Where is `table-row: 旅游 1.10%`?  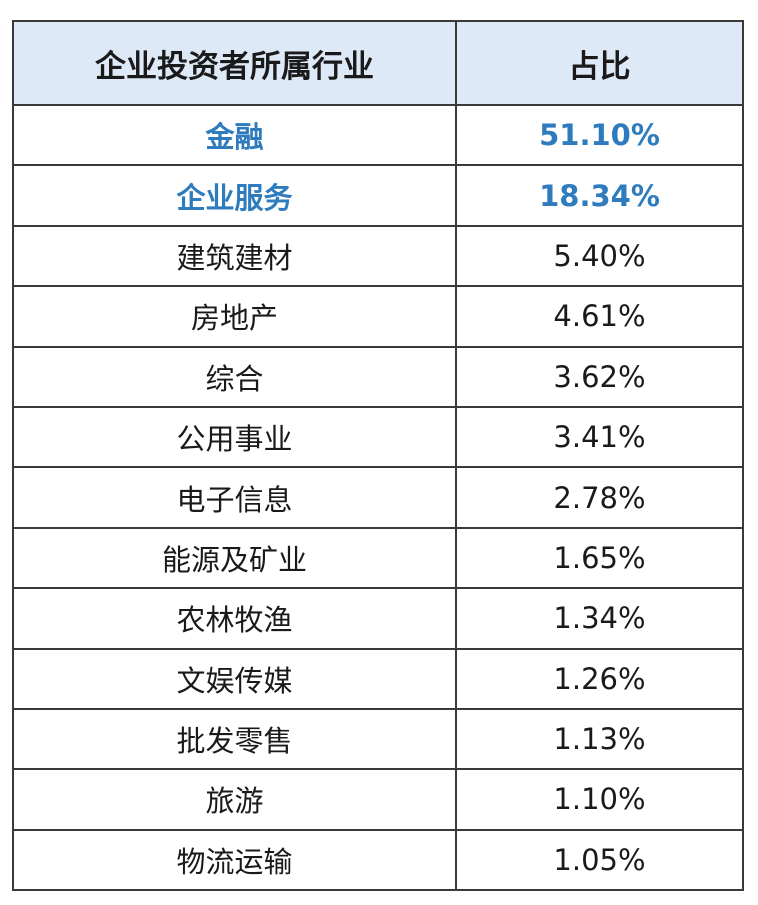 table-row: 旅游 1.10% is located at coordinates (378, 799).